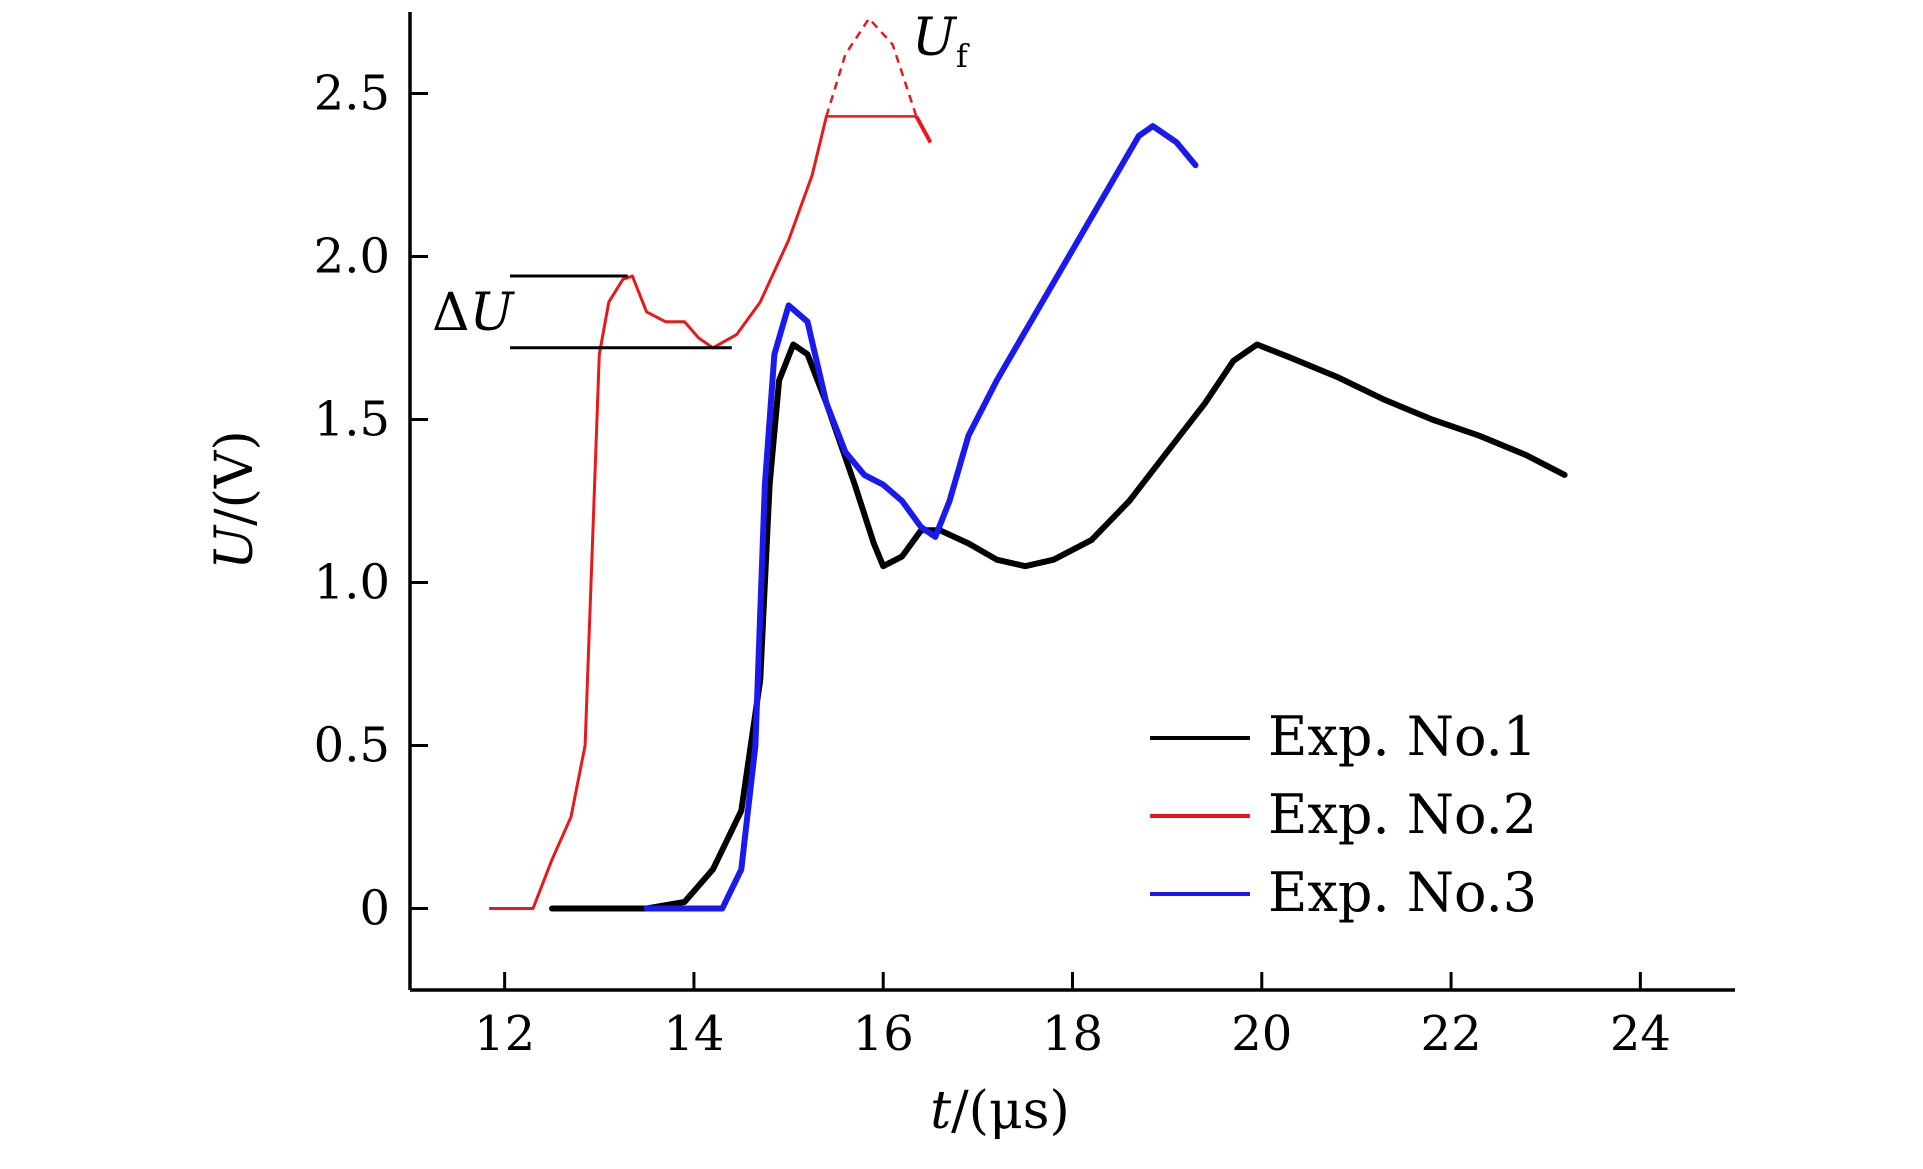  Describe the element at coordinates (235, 499) in the screenshot. I see `y-axis-title: U/(V)` at that location.